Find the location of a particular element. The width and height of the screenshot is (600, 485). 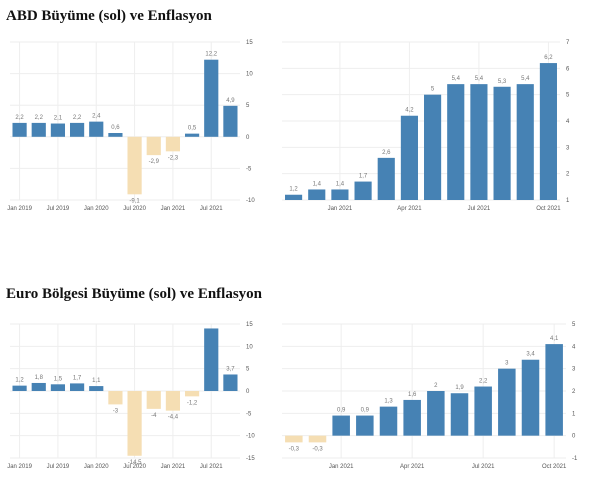

data-label: 1,1 is located at coordinates (96, 381).